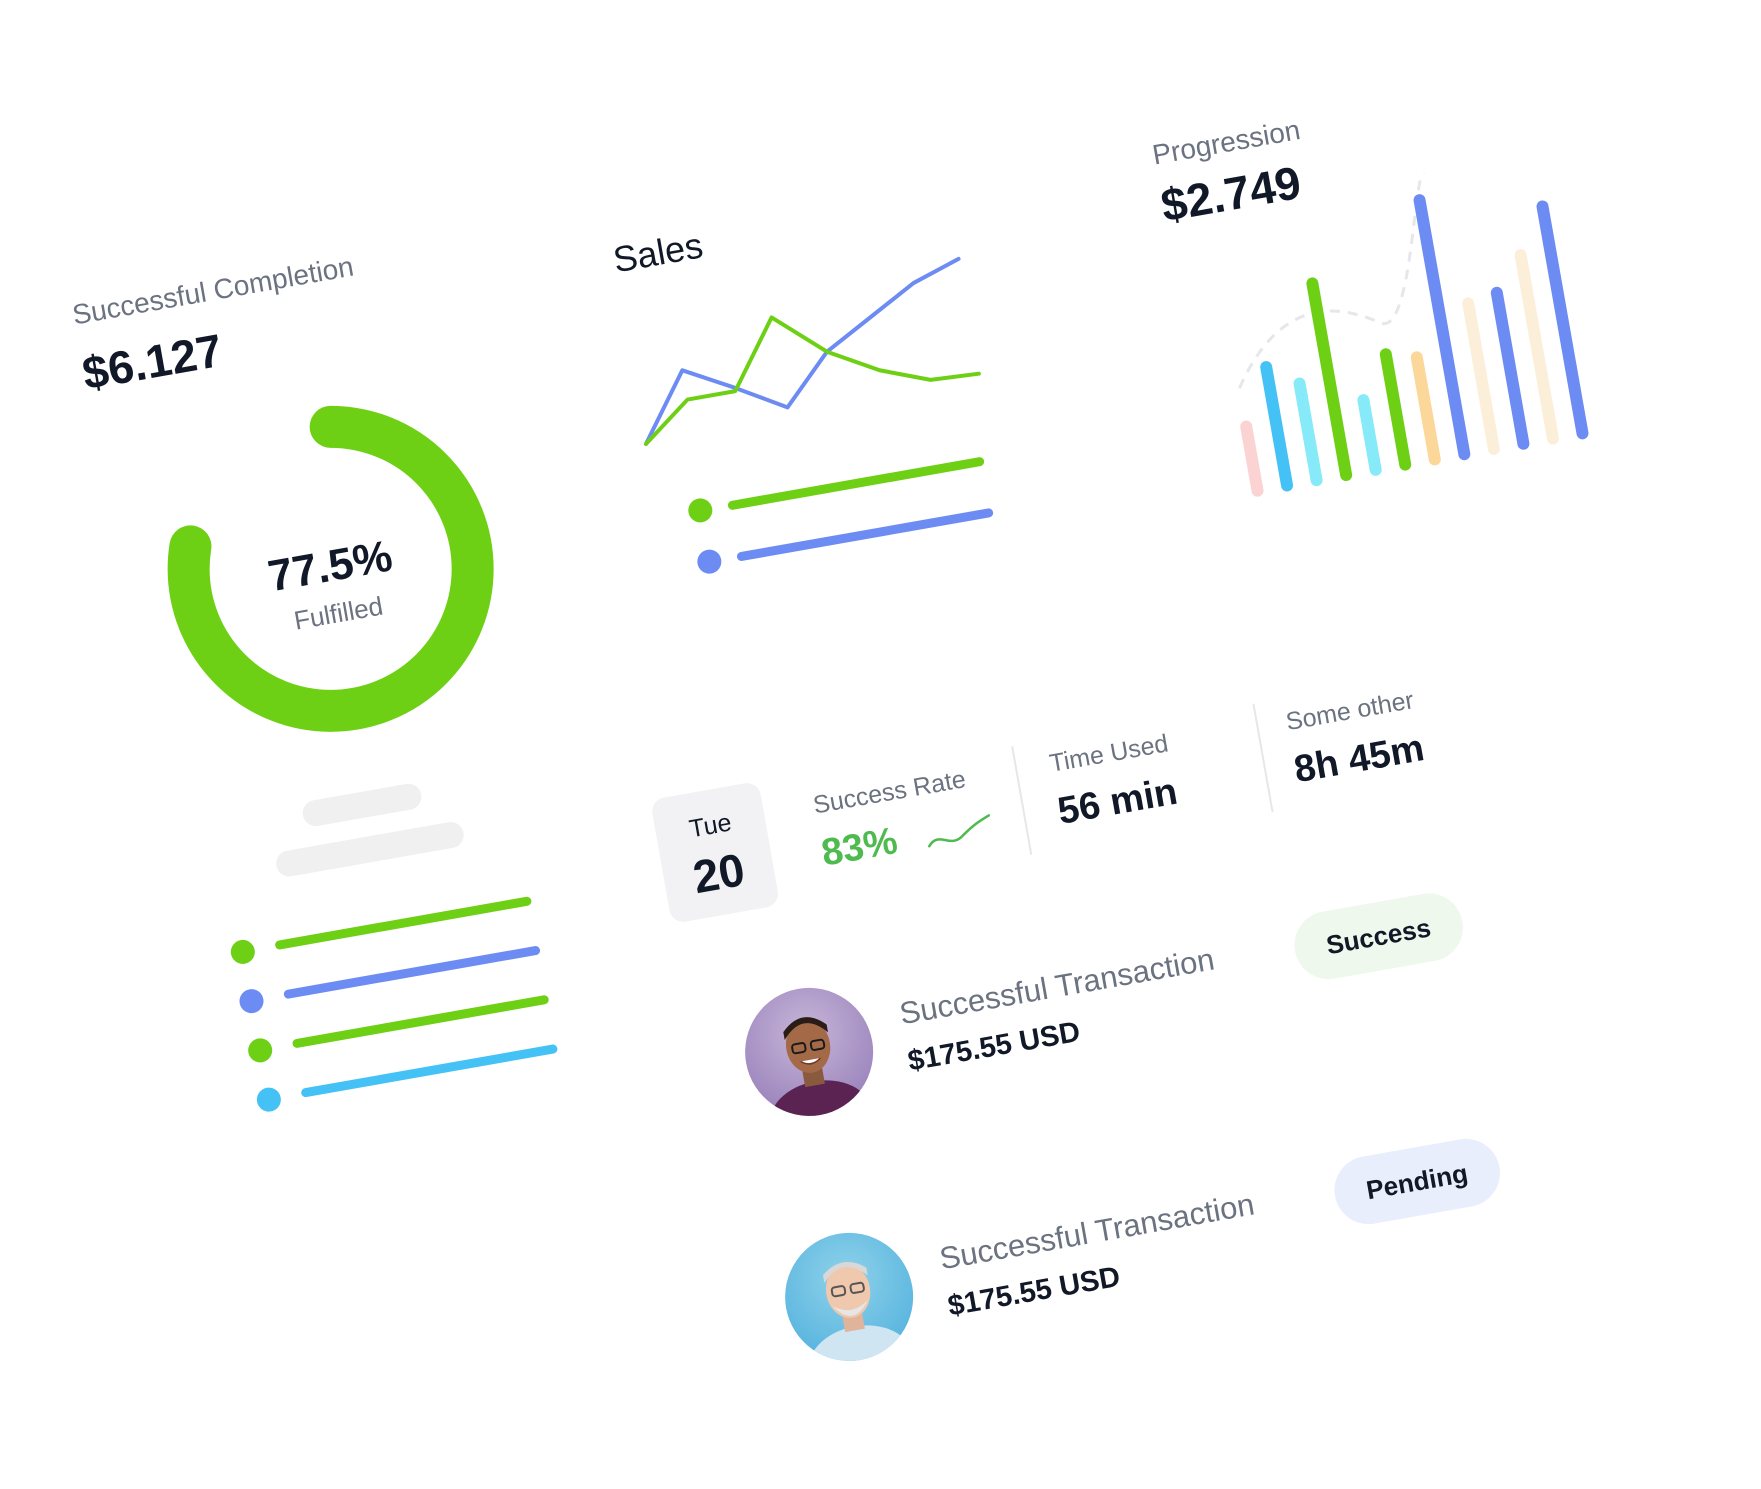  What do you see at coordinates (1349, 711) in the screenshot?
I see `other-label: Some other` at bounding box center [1349, 711].